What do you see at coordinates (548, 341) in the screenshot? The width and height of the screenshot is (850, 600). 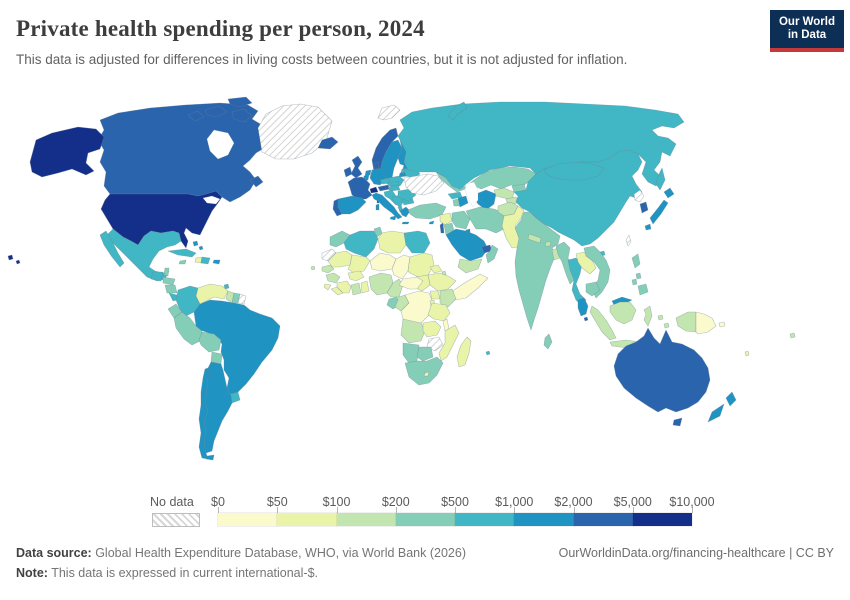 I see `country-sri-lanka` at bounding box center [548, 341].